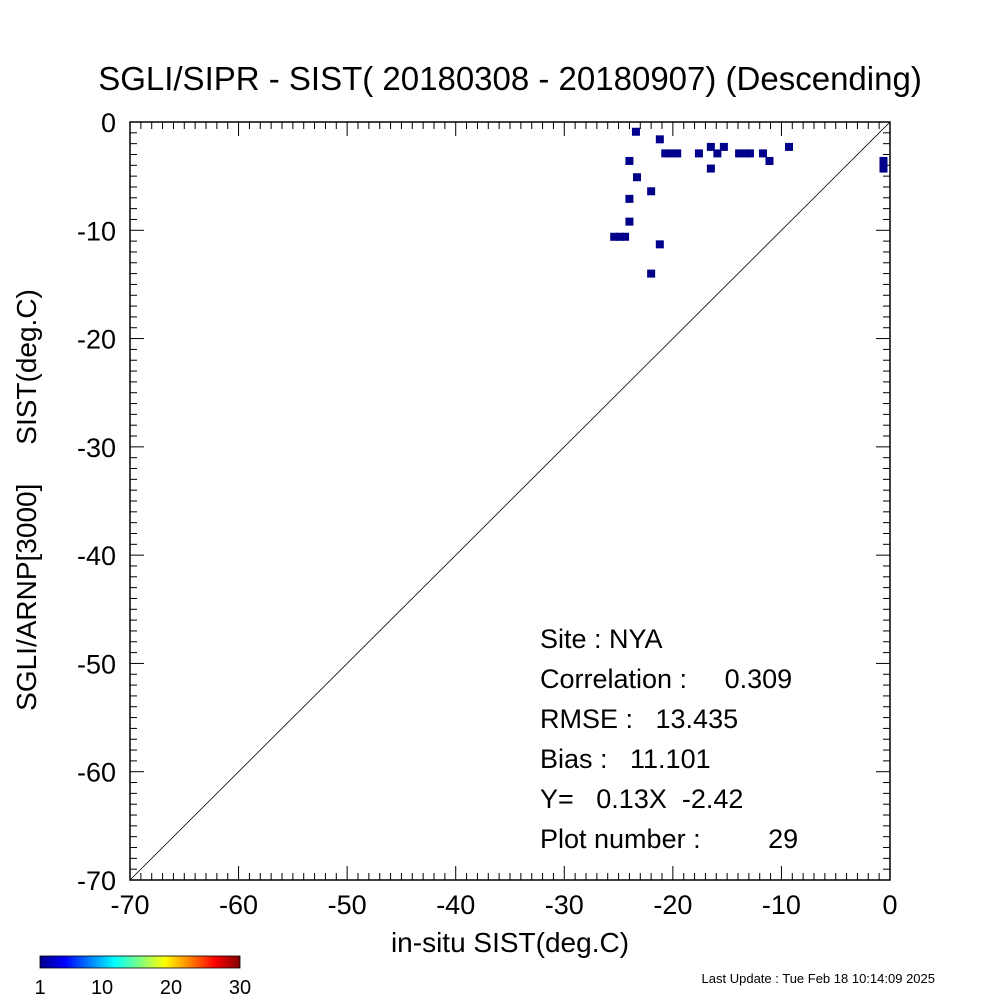  Describe the element at coordinates (601, 639) in the screenshot. I see `stat-line: Site : NYA` at that location.